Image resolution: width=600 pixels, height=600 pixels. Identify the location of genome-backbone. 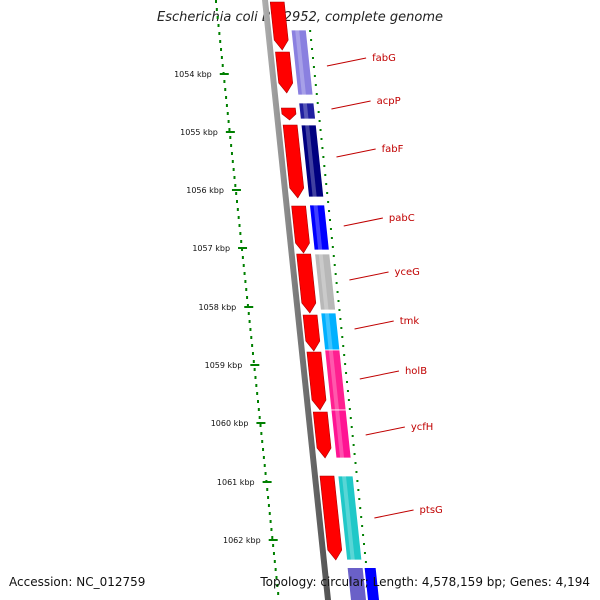
(296, 300).